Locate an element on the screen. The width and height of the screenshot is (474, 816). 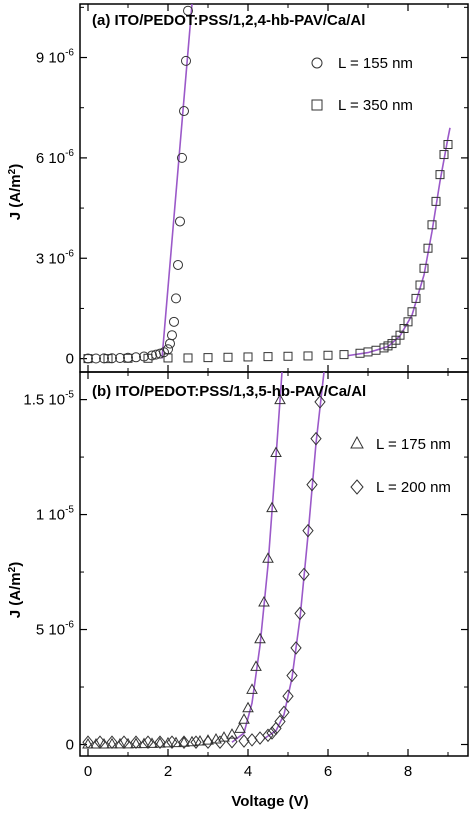
legend-marker-circle is located at coordinates (317, 63).